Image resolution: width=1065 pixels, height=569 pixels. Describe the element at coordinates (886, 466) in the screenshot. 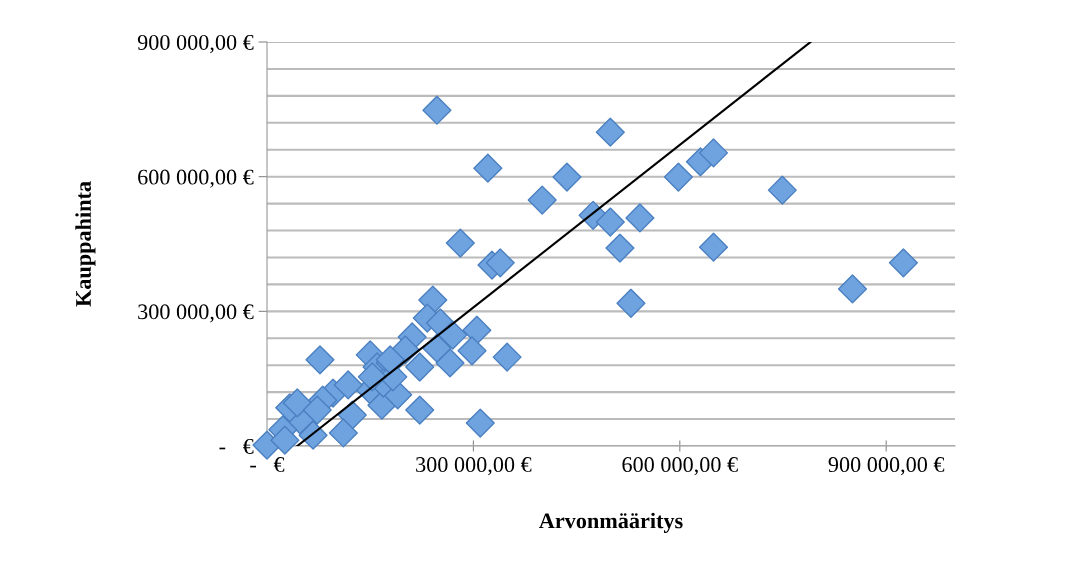

I see `x-tick-label: 900 000,00 €` at that location.